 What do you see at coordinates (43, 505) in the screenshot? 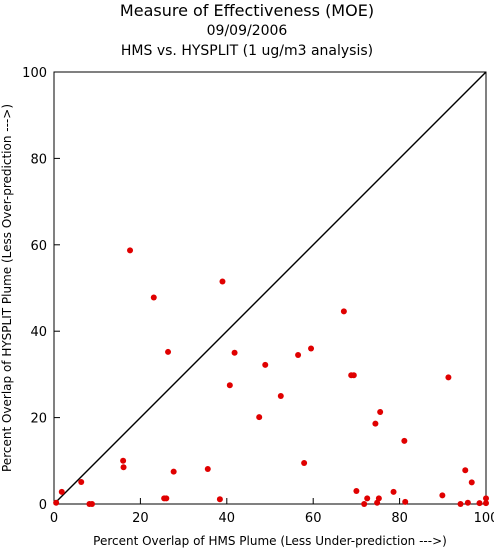
I see `y-tick-label: 0` at bounding box center [43, 505].